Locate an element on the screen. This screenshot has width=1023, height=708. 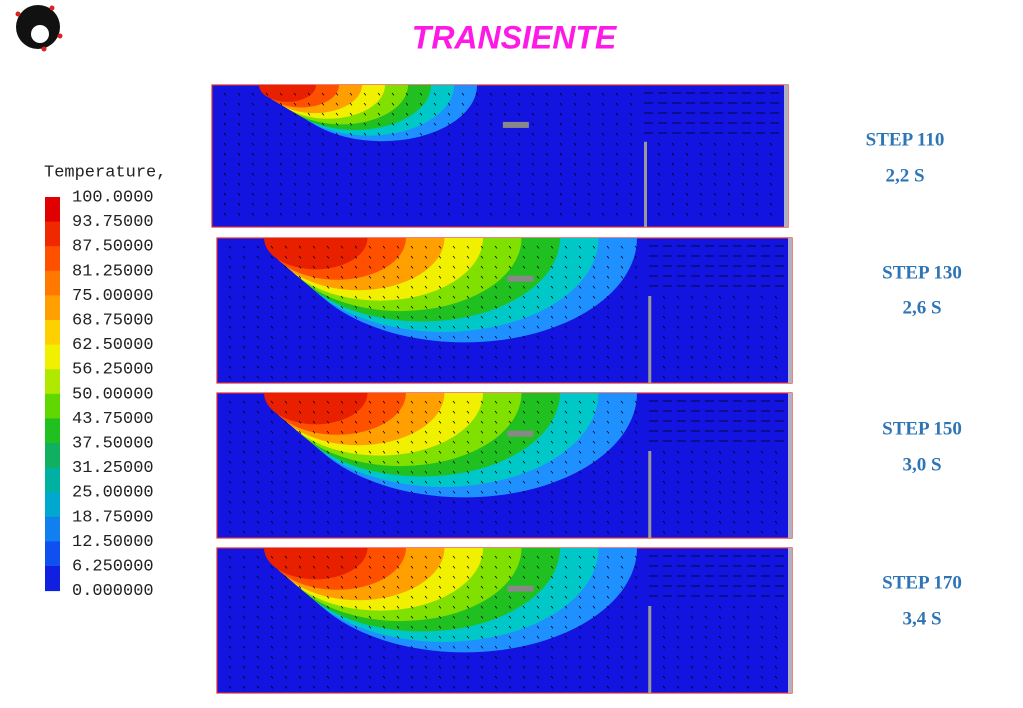
legend-level: 18.75000 is located at coordinates (113, 517).